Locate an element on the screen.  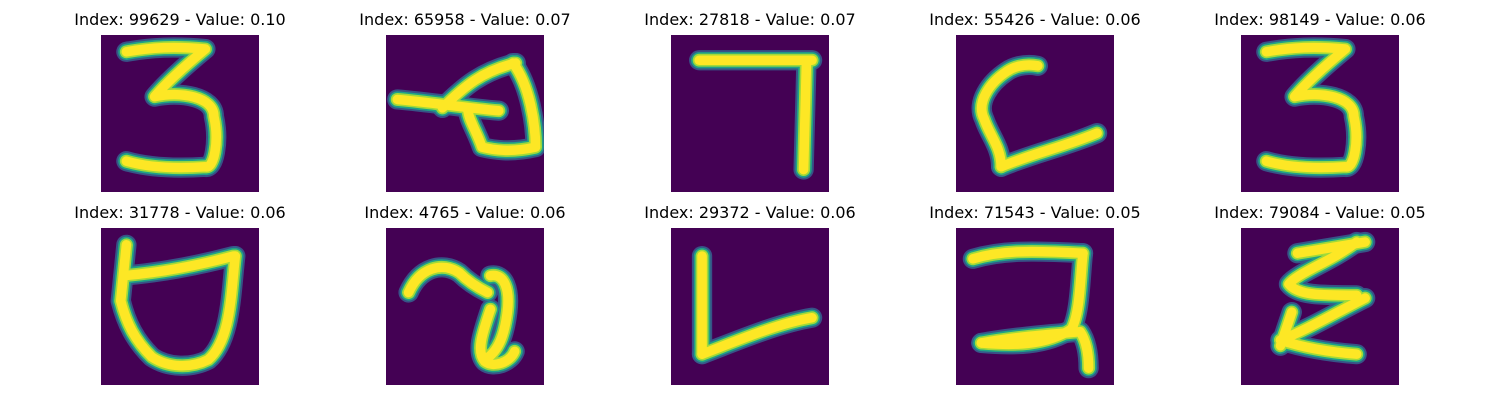
image-tile: Index: 99629 - Value: 0.10 is located at coordinates (180, 96).